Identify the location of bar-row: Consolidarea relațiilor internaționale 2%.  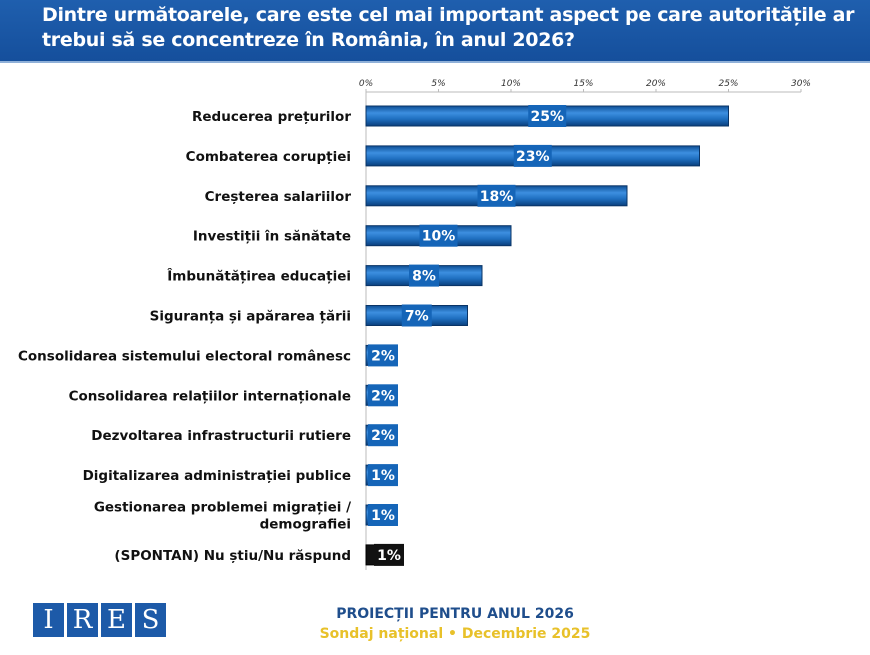
(233, 395).